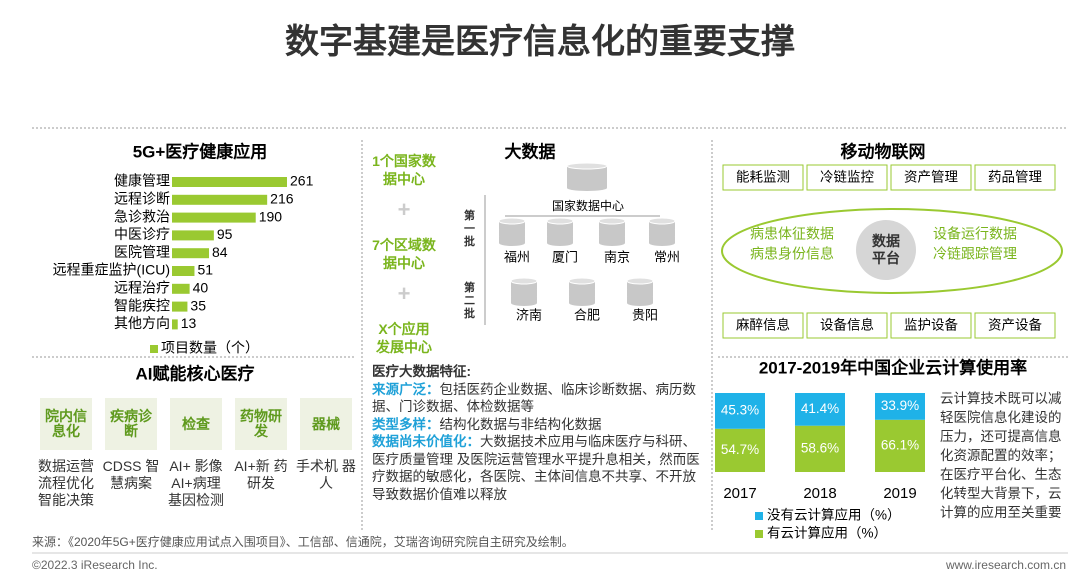 The height and width of the screenshot is (586, 1080). What do you see at coordinates (587, 314) in the screenshot?
I see `city-label: 合肥` at bounding box center [587, 314].